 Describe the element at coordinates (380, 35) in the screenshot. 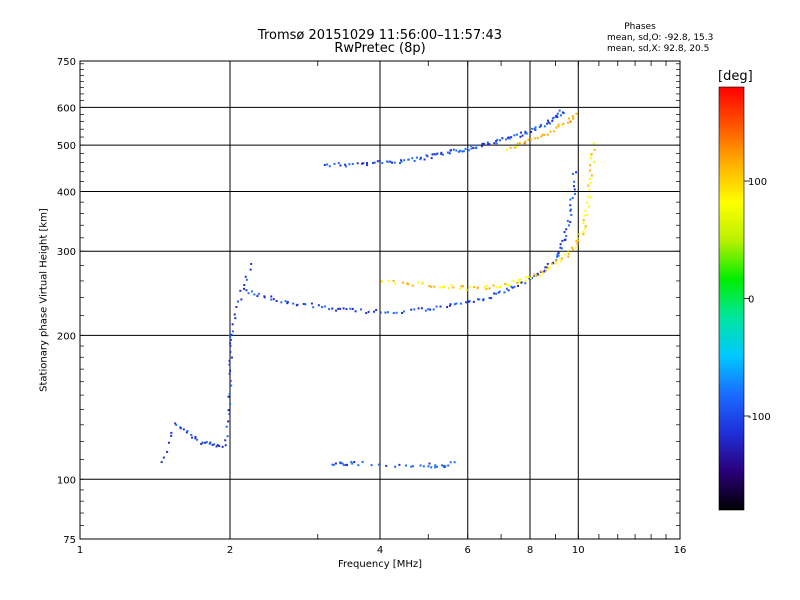

I see `chart-title: Tromsø 20151029 11:56:00–11:57:43` at that location.